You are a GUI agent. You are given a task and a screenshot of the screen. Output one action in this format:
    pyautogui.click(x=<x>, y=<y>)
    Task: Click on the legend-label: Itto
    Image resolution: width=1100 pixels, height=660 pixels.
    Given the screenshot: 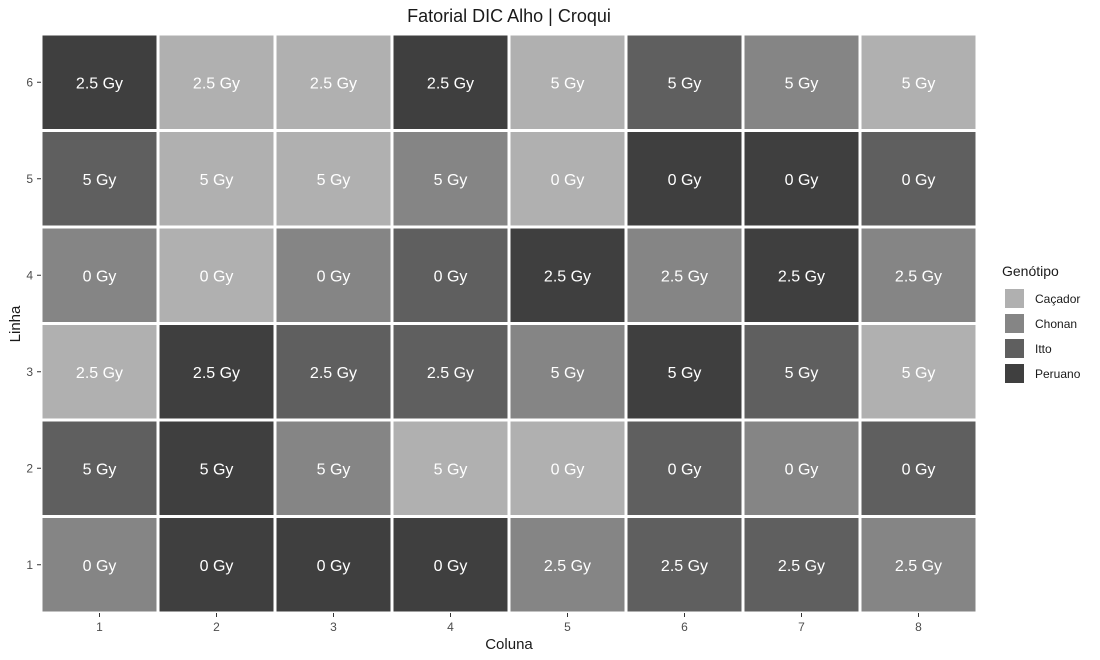 What is the action you would take?
    pyautogui.click(x=1043, y=349)
    